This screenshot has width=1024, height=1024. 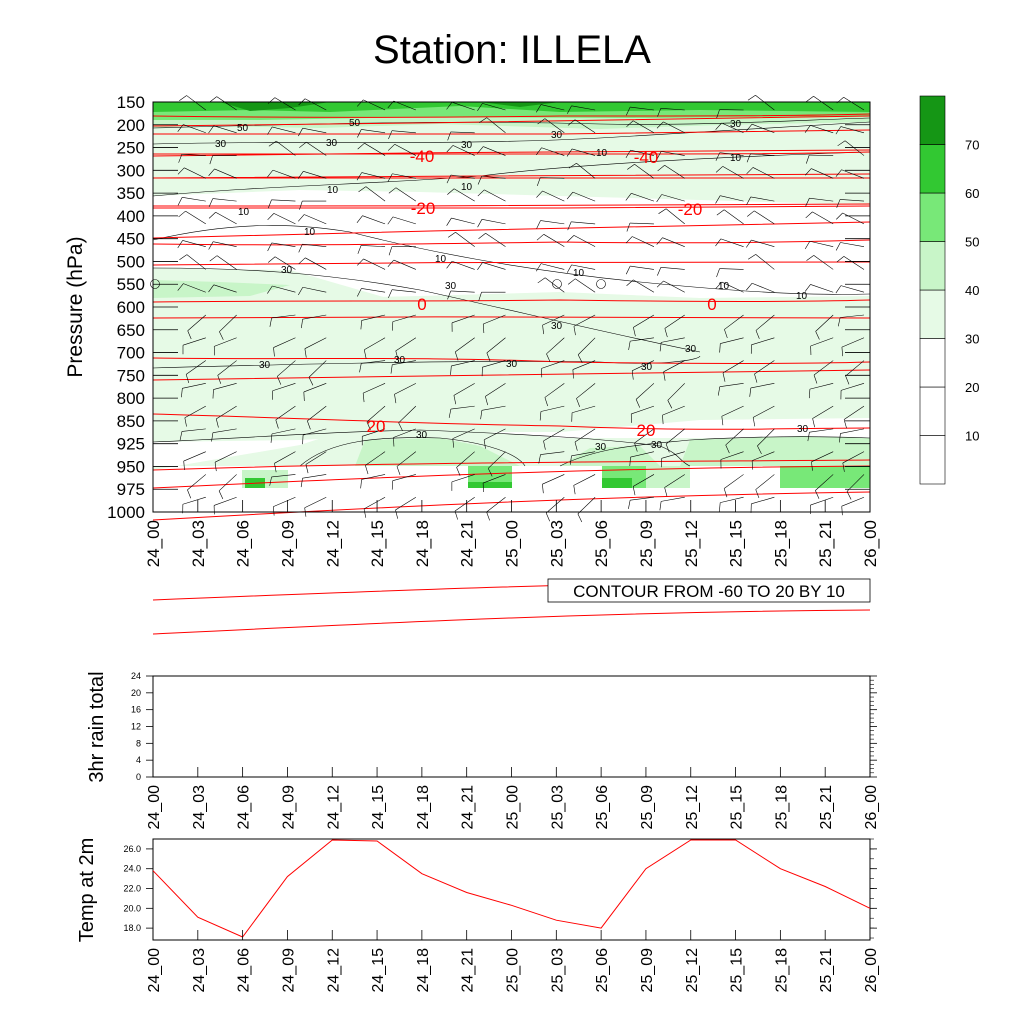 What do you see at coordinates (972, 145) in the screenshot?
I see `colorbar-label: 70` at bounding box center [972, 145].